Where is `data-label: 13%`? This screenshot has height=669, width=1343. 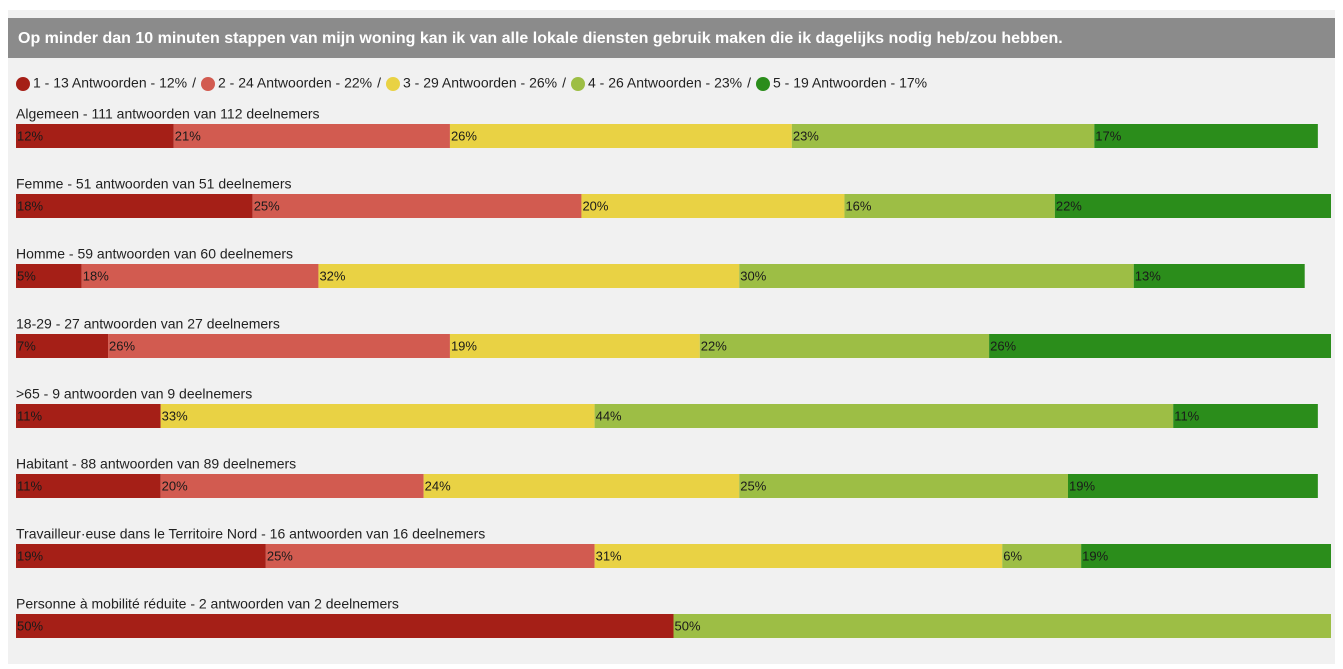 data-label: 13% is located at coordinates (1148, 275).